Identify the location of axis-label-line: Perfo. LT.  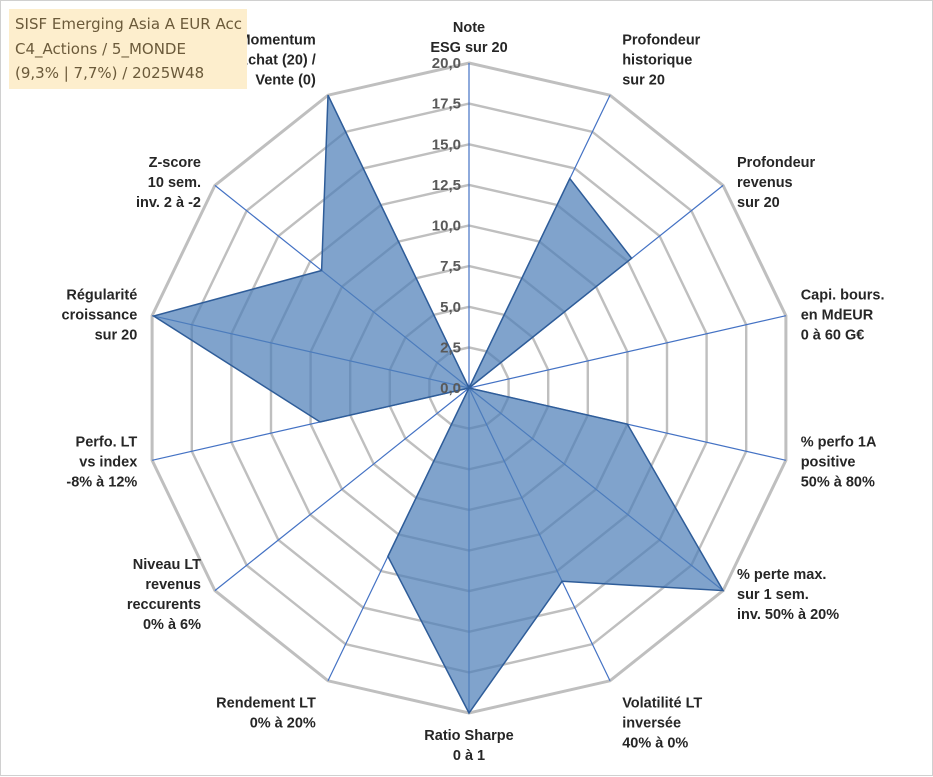
(107, 442).